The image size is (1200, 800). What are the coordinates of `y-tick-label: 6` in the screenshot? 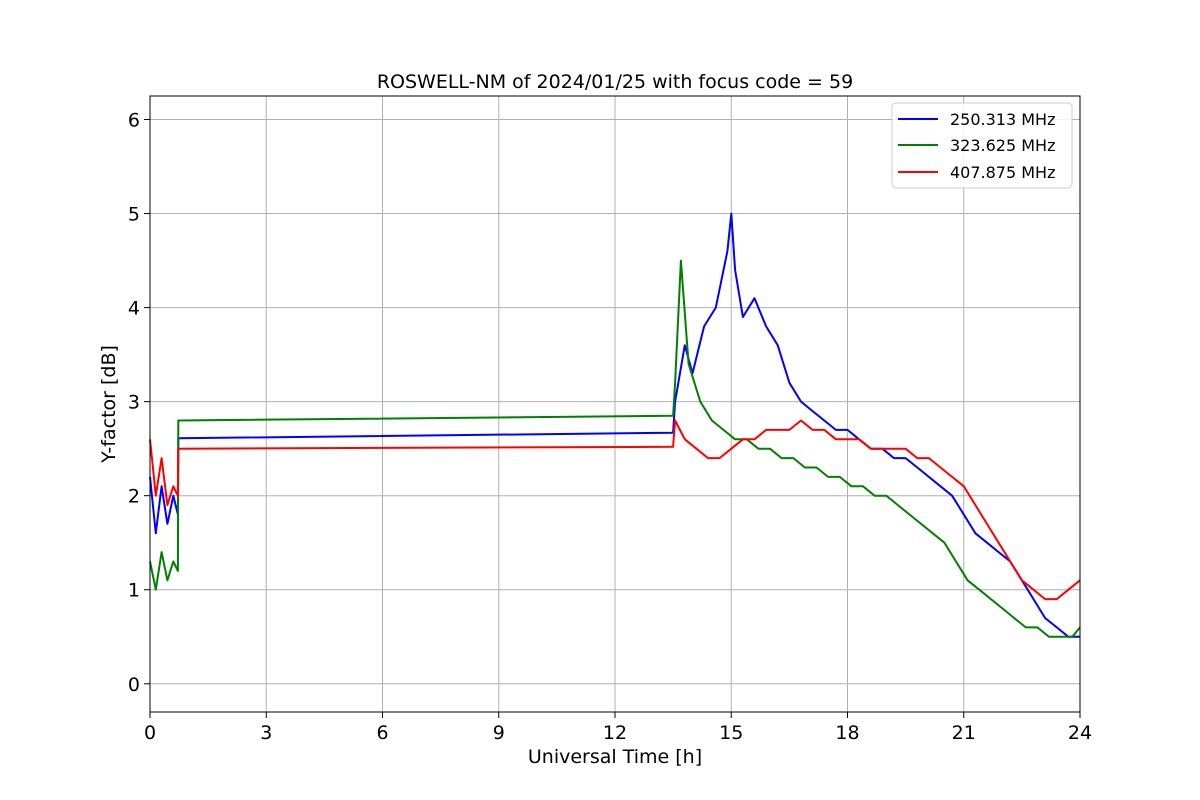 It's located at (134, 121).